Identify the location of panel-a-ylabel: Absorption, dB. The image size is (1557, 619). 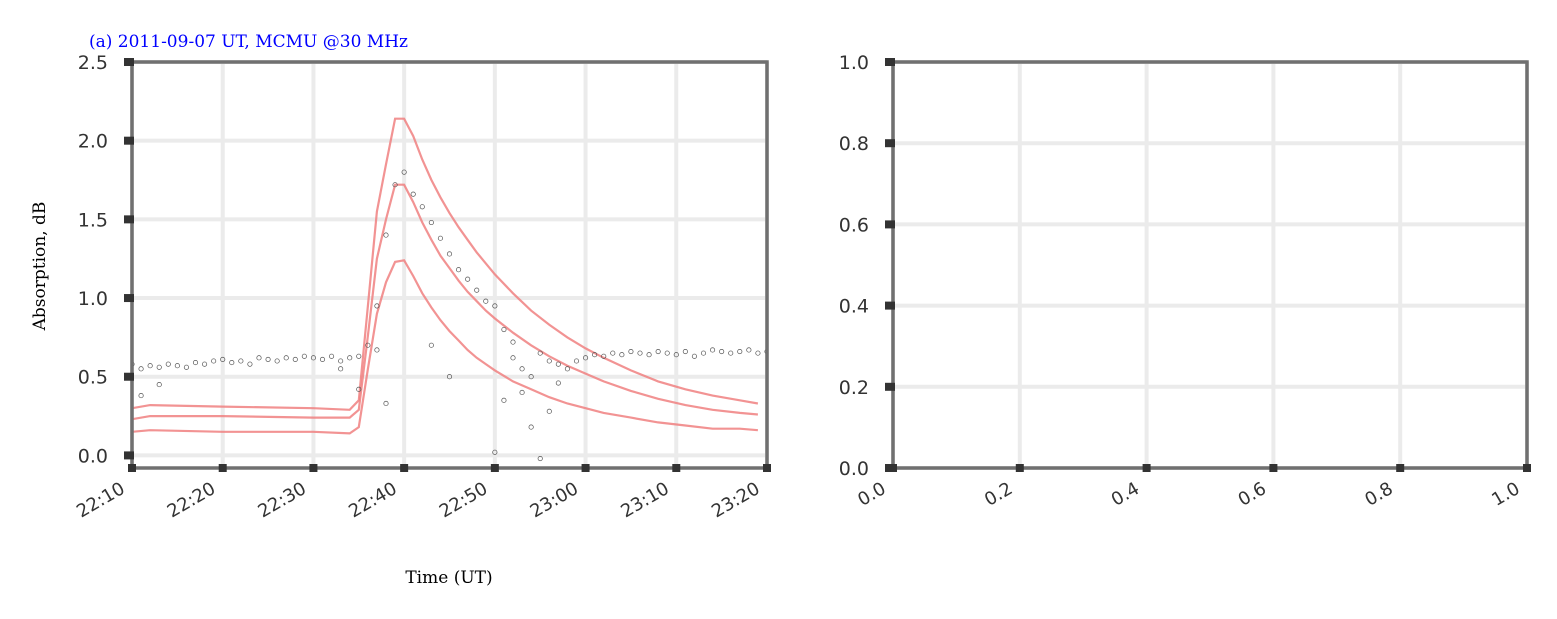
(40, 267).